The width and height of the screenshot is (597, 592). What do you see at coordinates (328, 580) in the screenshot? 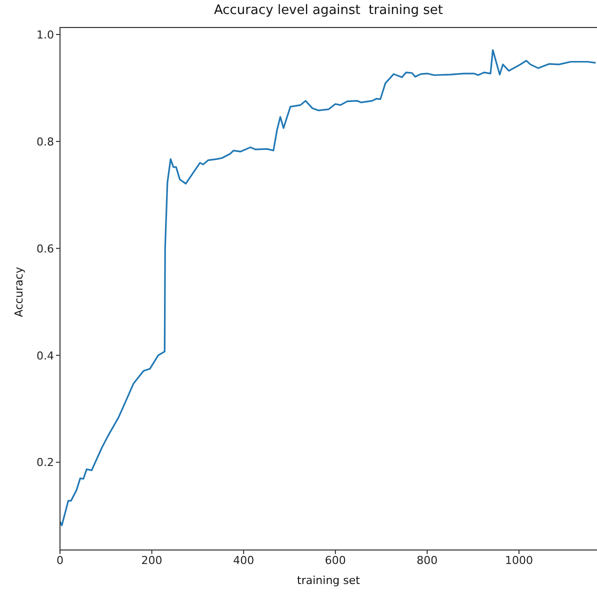
I see `x-axis-title: training set` at bounding box center [328, 580].